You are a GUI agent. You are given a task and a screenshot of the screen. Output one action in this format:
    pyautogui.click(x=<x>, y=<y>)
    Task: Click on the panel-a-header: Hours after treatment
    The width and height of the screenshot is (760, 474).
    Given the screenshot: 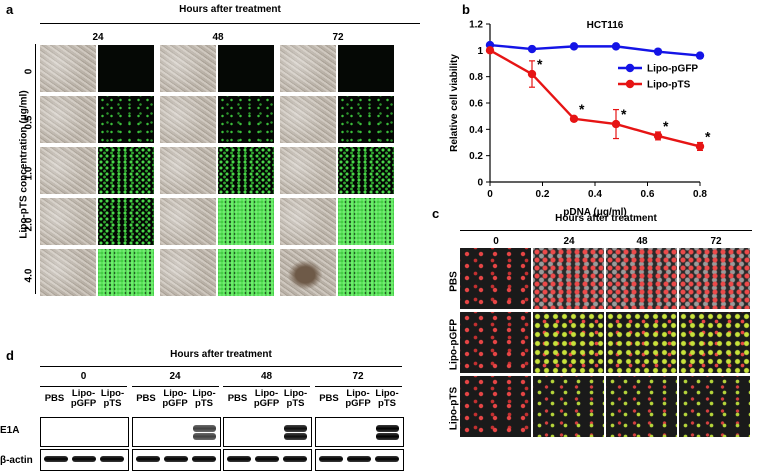 What is the action you would take?
    pyautogui.click(x=230, y=9)
    